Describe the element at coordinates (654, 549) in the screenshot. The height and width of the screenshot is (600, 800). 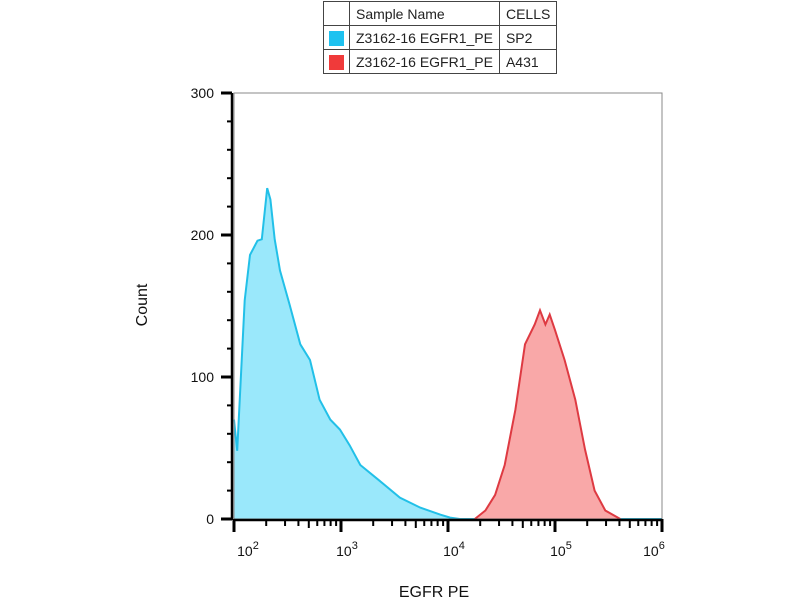
I see `x-tick-label: 10⁶` at that location.